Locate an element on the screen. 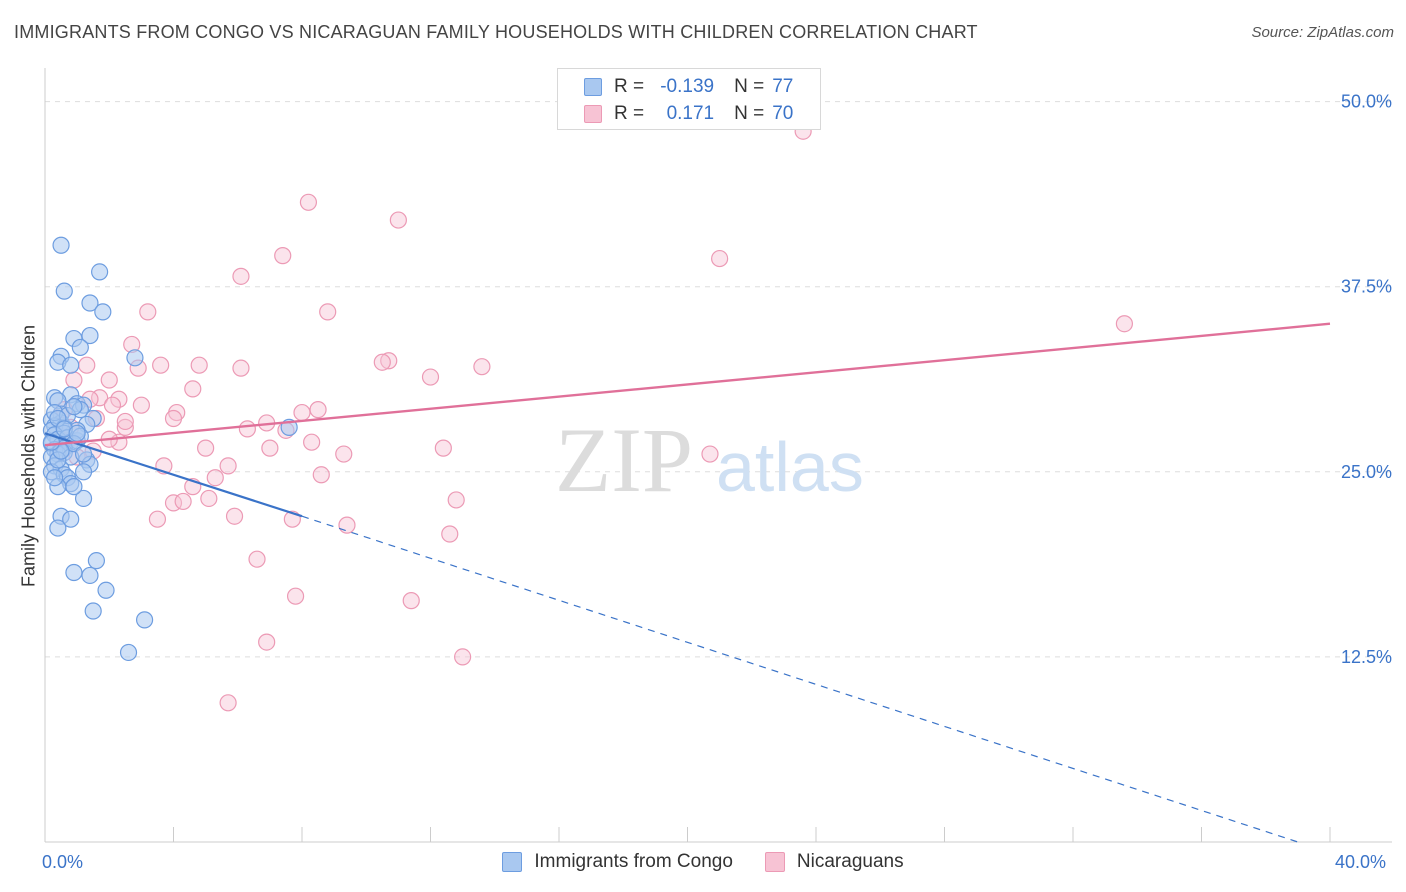  stats-row-nicaraguans: R = 0.171 N = 70 is located at coordinates (688, 114).